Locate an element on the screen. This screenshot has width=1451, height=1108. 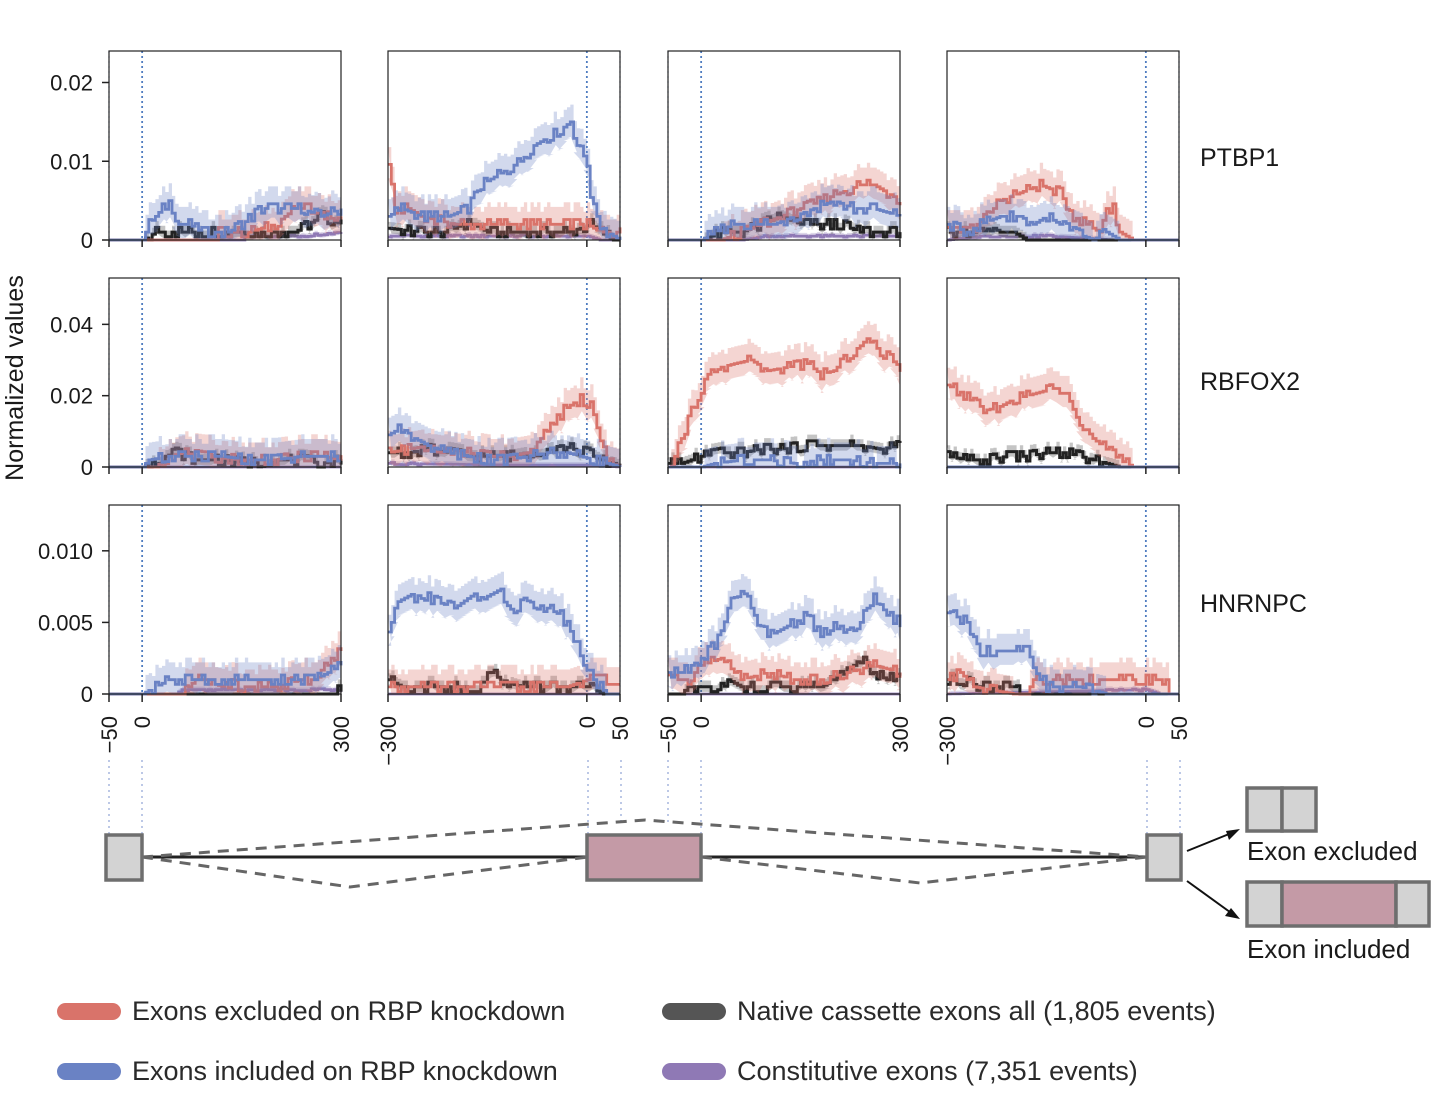
legend-swatch-excluded is located at coordinates (89, 1011).